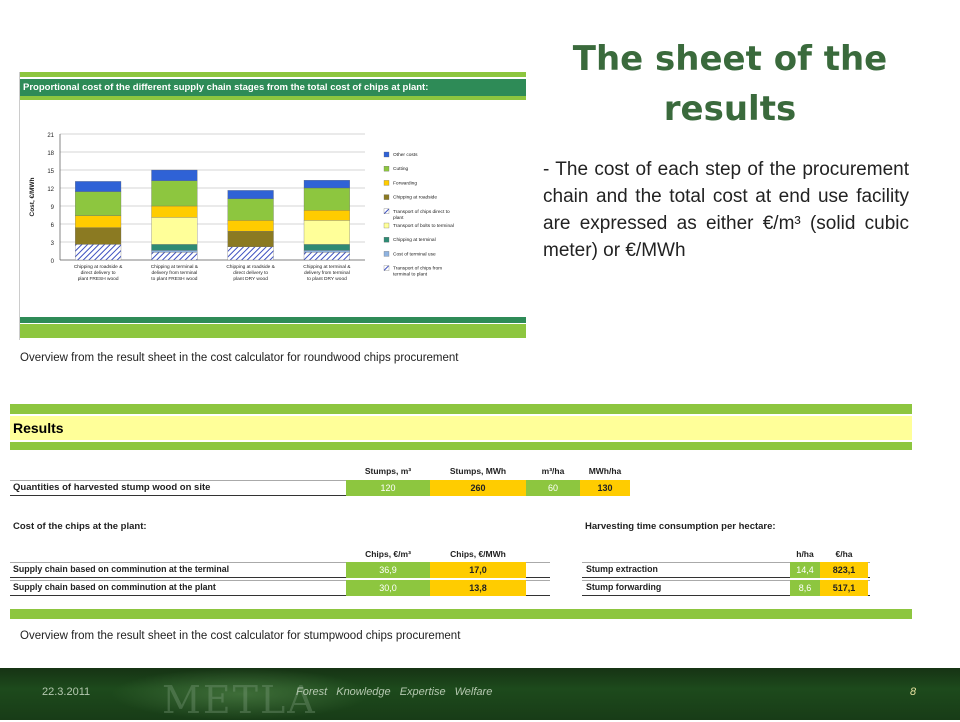 This screenshot has height=722, width=960. Describe the element at coordinates (414, 254) in the screenshot. I see `legend-label: Cost of terminal use` at that location.